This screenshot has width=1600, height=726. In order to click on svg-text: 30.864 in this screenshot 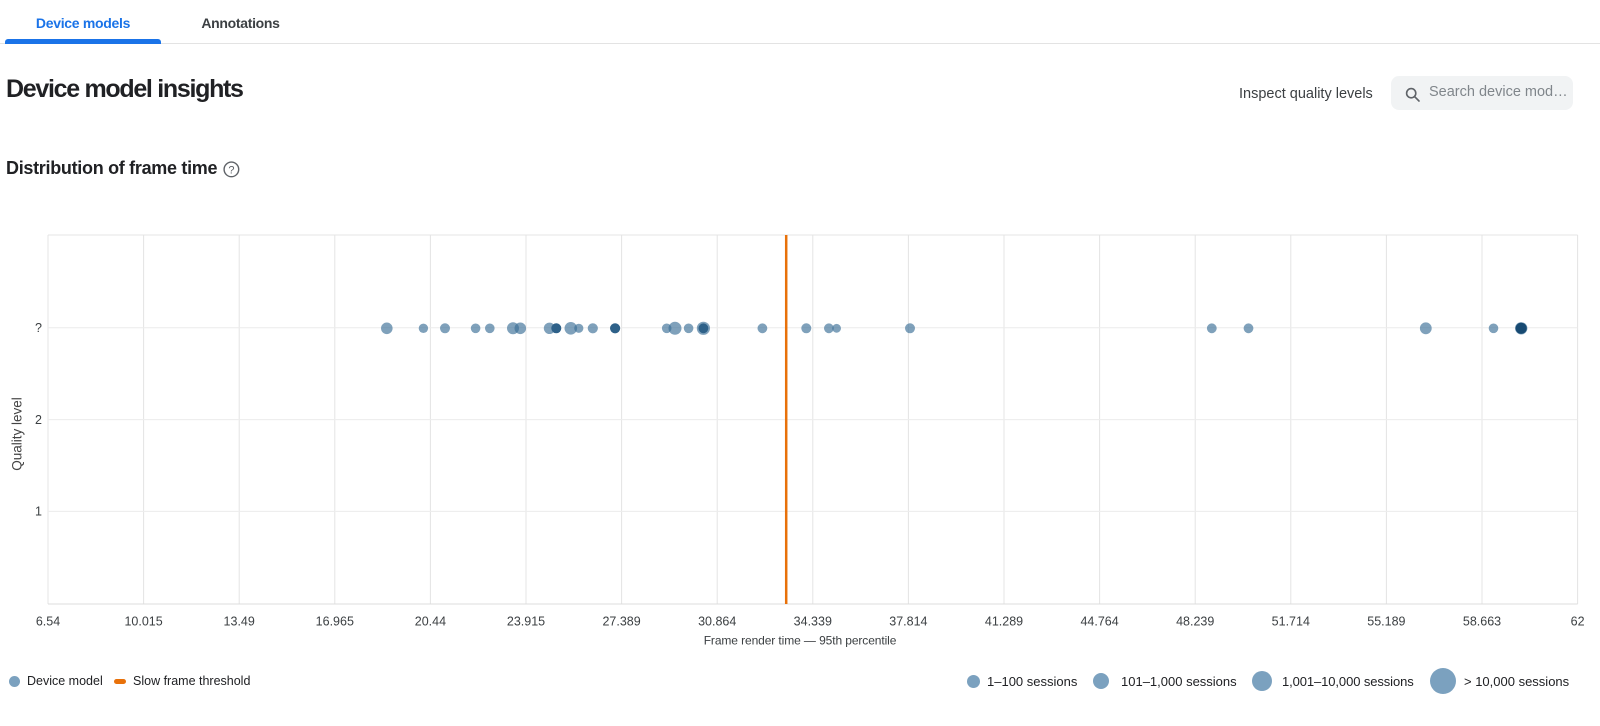, I will do `click(717, 622)`.